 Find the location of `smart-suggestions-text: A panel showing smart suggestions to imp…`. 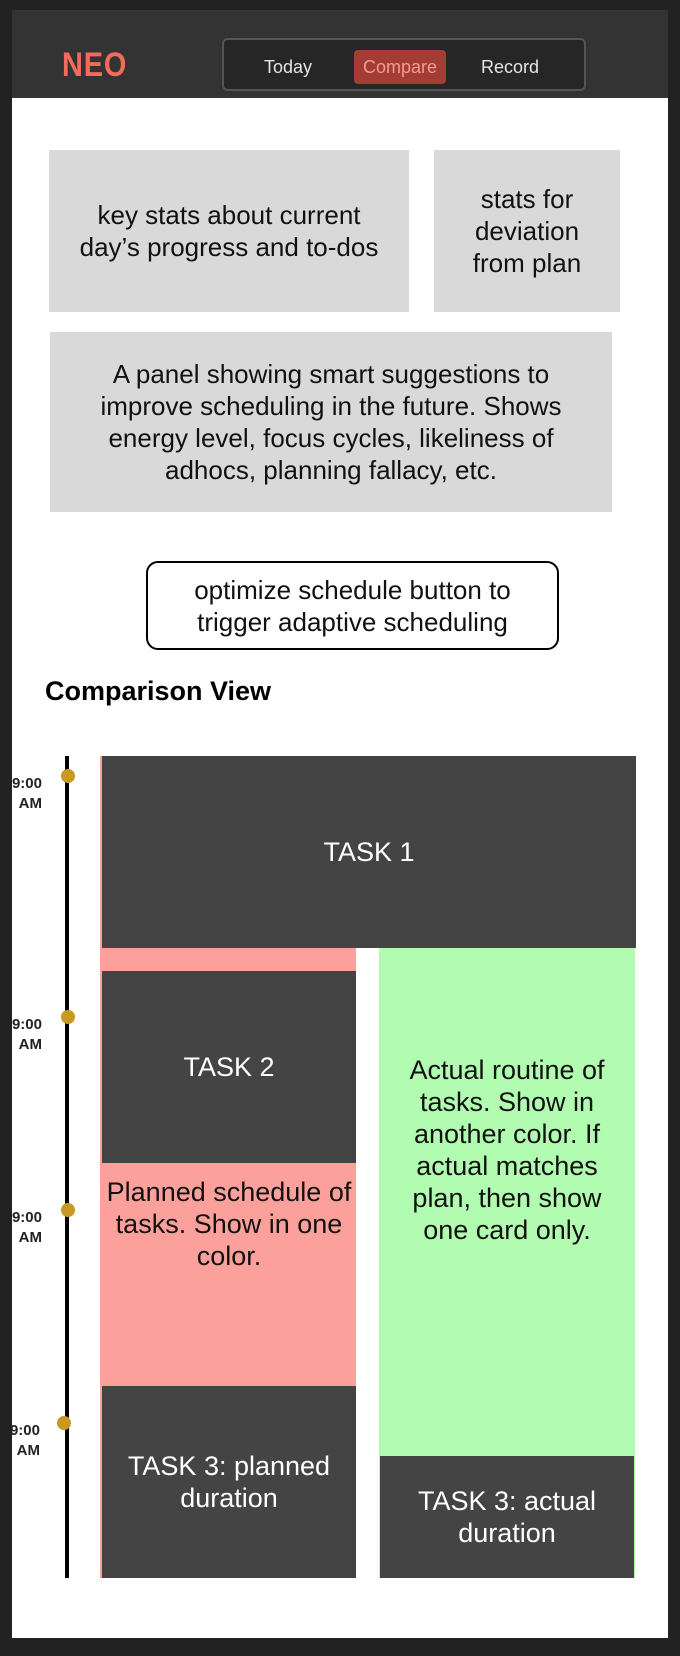

smart-suggestions-text: A panel showing smart suggestions to imp… is located at coordinates (331, 422).